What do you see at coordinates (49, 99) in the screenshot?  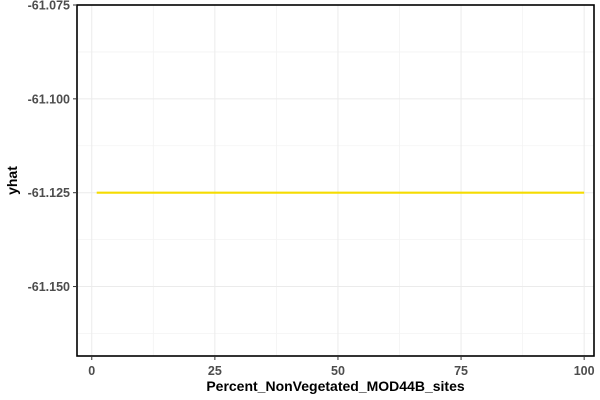 I see `y-tick-label: -61.100` at bounding box center [49, 99].